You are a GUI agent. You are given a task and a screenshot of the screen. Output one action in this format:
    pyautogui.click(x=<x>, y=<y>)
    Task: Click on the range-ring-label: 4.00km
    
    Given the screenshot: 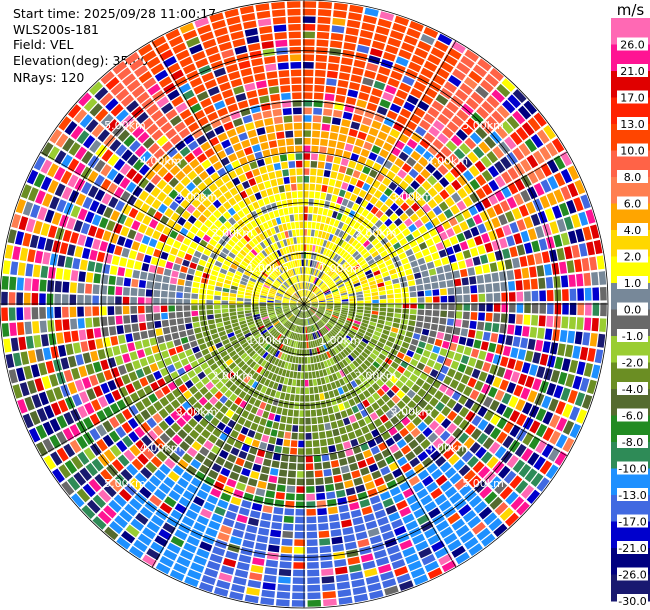 What is the action you would take?
    pyautogui.click(x=447, y=447)
    